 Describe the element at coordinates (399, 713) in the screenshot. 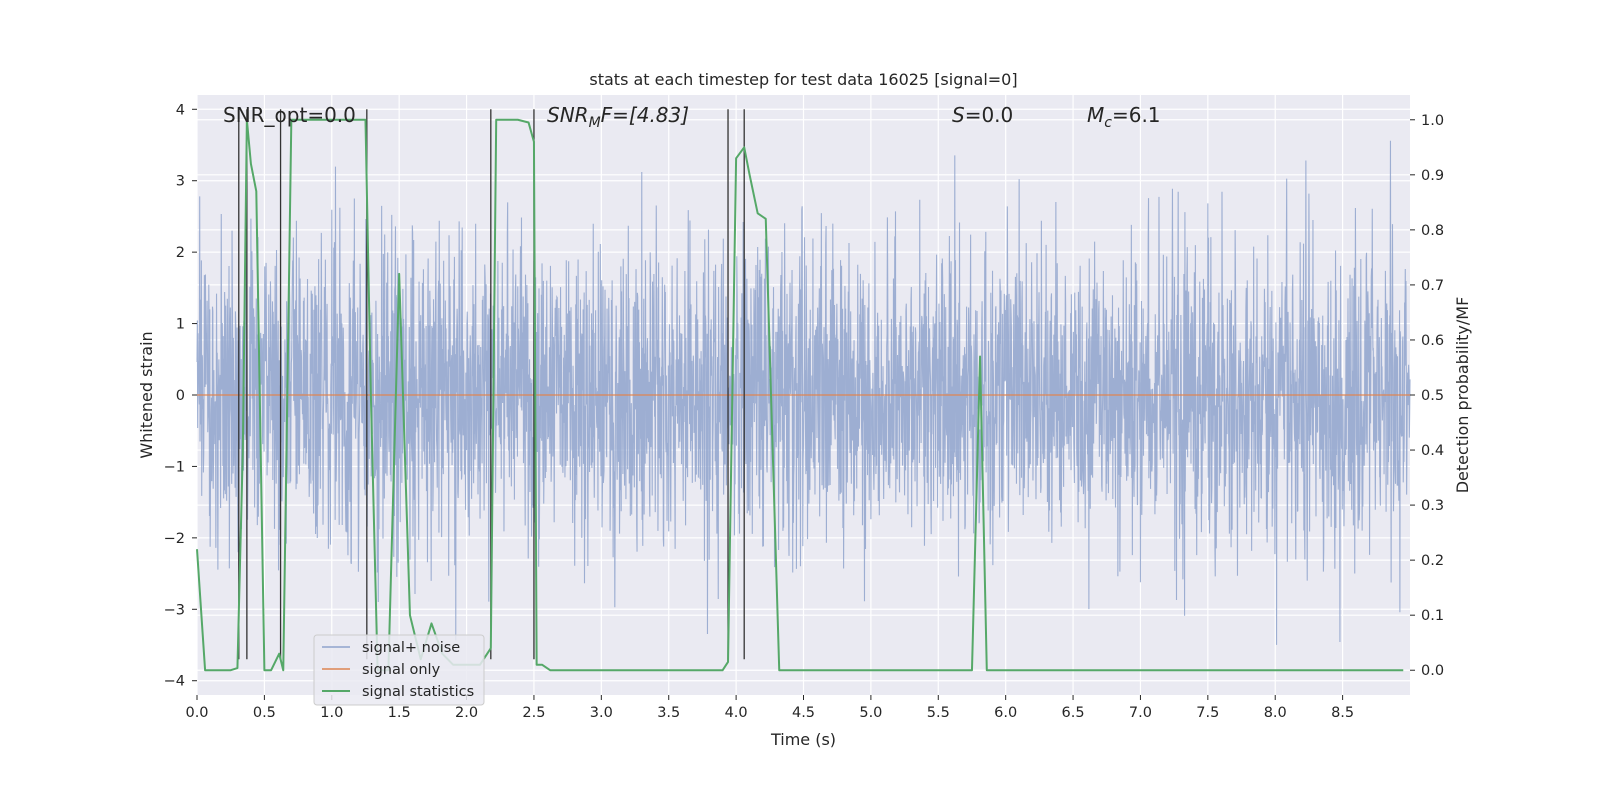

I see `x-tick-label: 1.5` at that location.